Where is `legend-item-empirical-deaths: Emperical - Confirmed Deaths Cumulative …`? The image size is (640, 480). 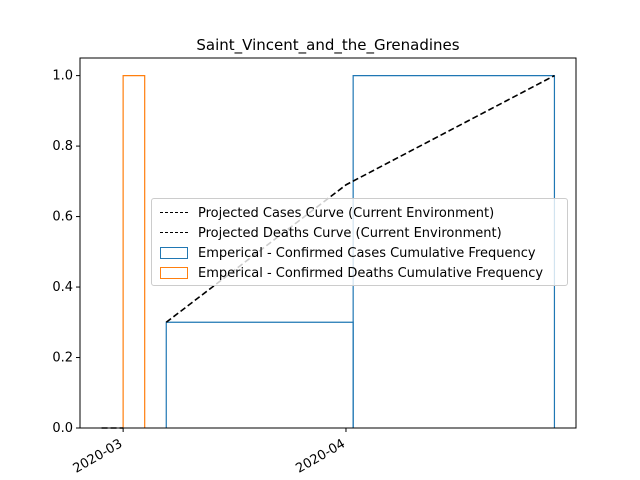
legend-item-empirical-deaths: Emperical - Confirmed Deaths Cumulative … is located at coordinates (351, 273).